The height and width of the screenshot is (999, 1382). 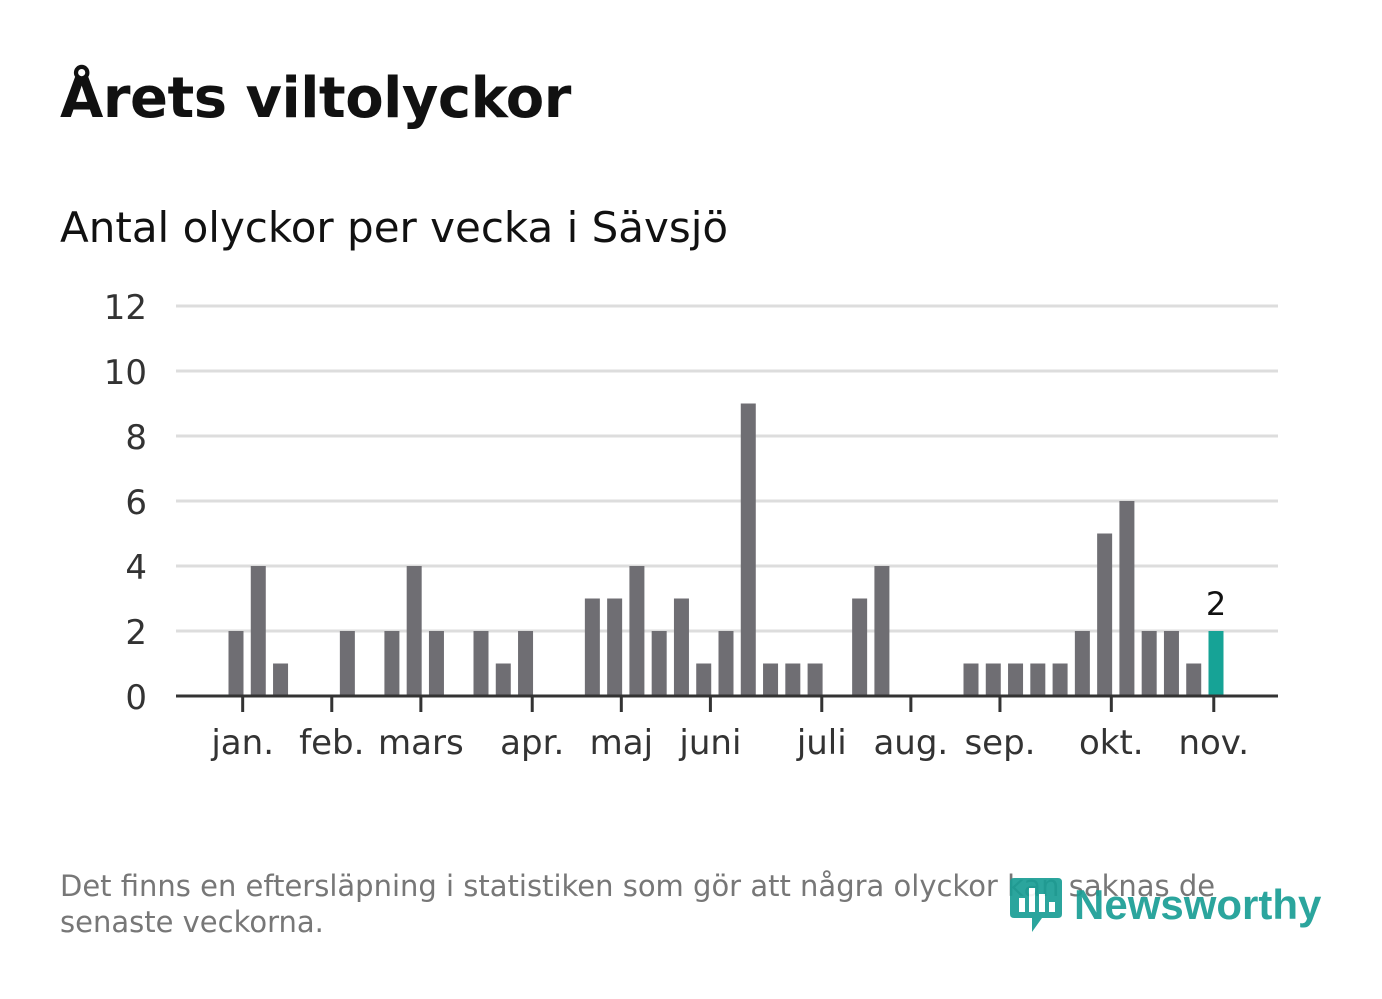 I want to click on y-tick-label: 0, so click(x=136, y=698).